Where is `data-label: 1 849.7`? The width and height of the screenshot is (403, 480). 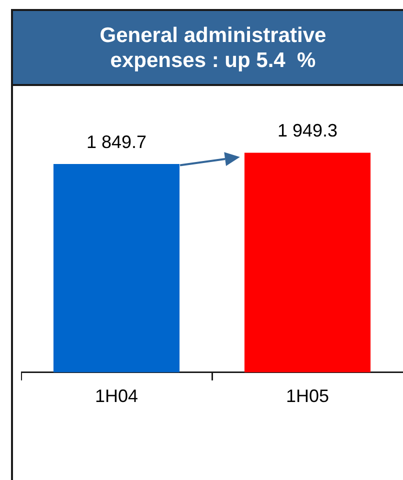 data-label: 1 849.7 is located at coordinates (116, 142).